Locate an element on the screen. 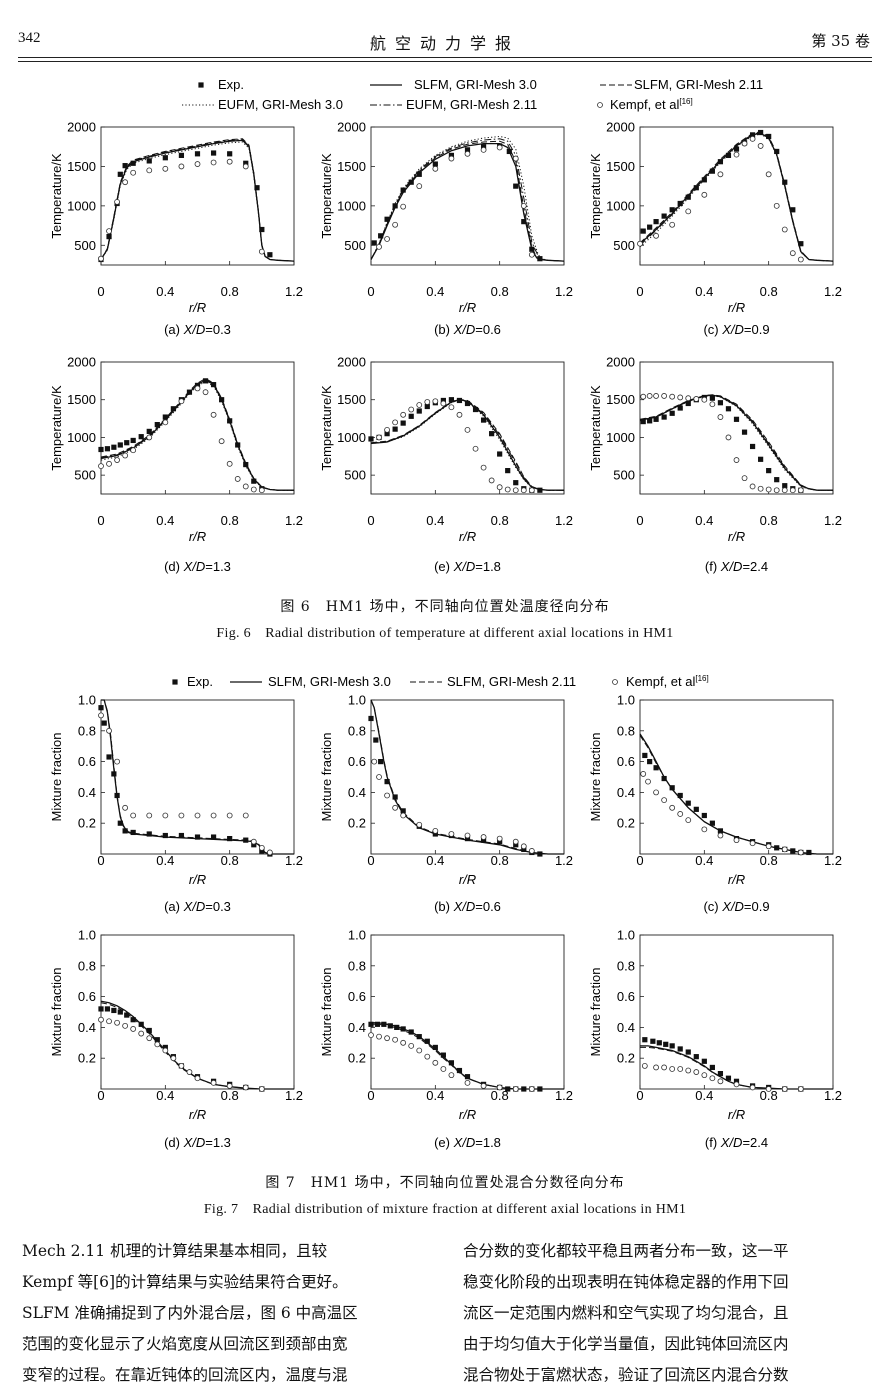 The image size is (890, 1398). panel-xd-value: =0.3 is located at coordinates (218, 329).